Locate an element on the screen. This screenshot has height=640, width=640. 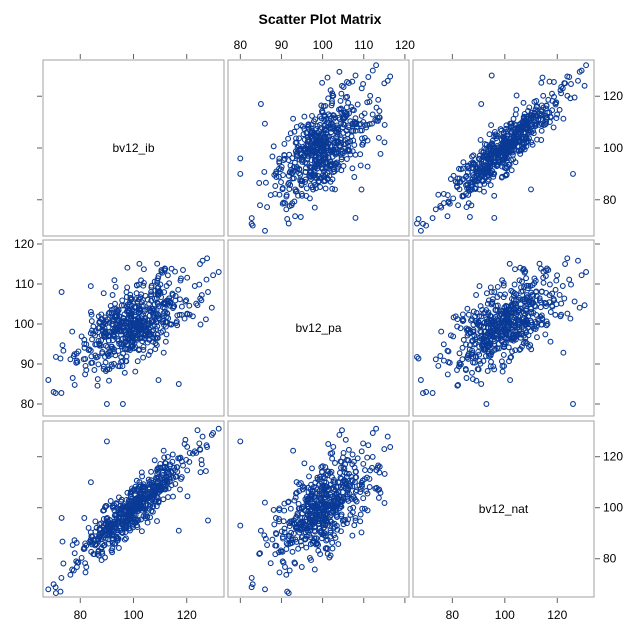
panel-r1-c2 is located at coordinates (503, 328).